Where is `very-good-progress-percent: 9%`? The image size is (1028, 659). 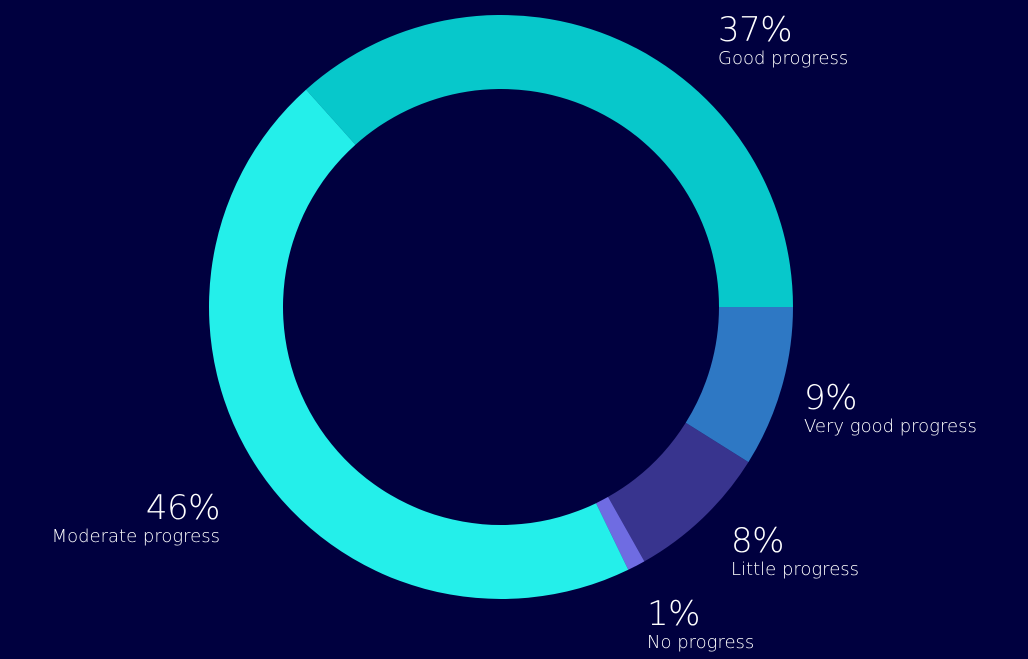 very-good-progress-percent: 9% is located at coordinates (830, 398).